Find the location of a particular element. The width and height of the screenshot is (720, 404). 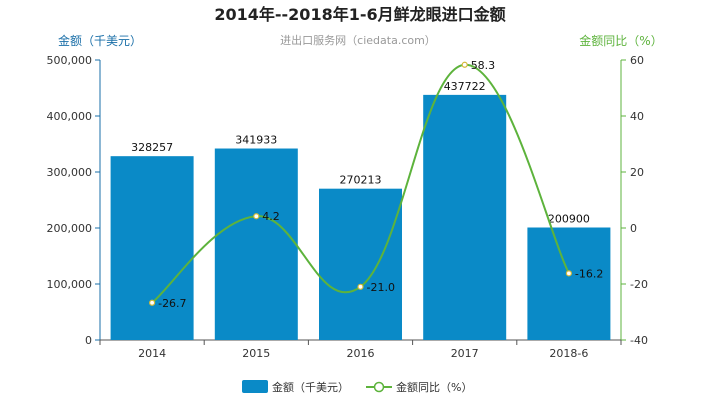

y-axis-right-title: 金额同比（%） is located at coordinates (620, 40).